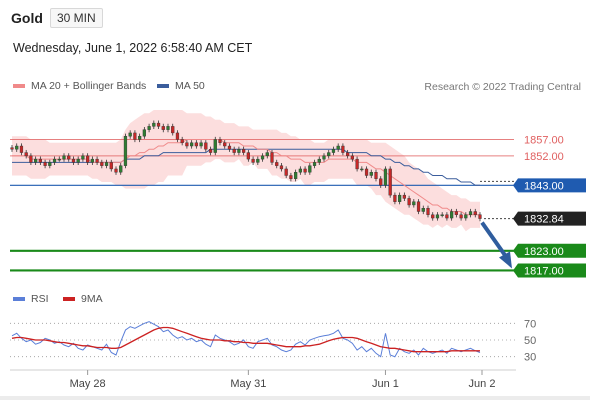 The width and height of the screenshot is (590, 400). I want to click on legend-9ma: 9MA, so click(83, 299).